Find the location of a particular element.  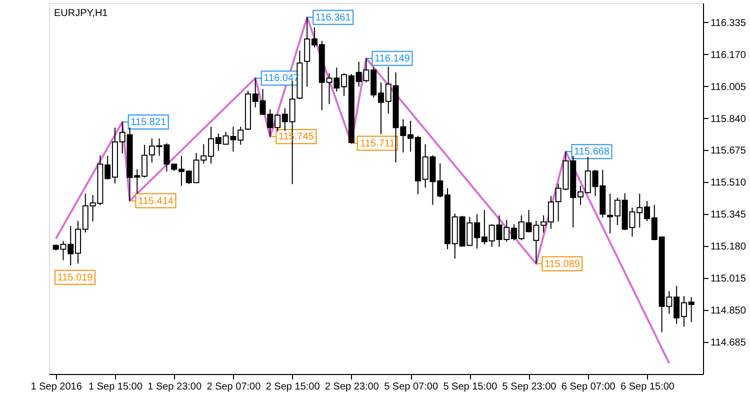

annotation: 115.711 is located at coordinates (378, 144).